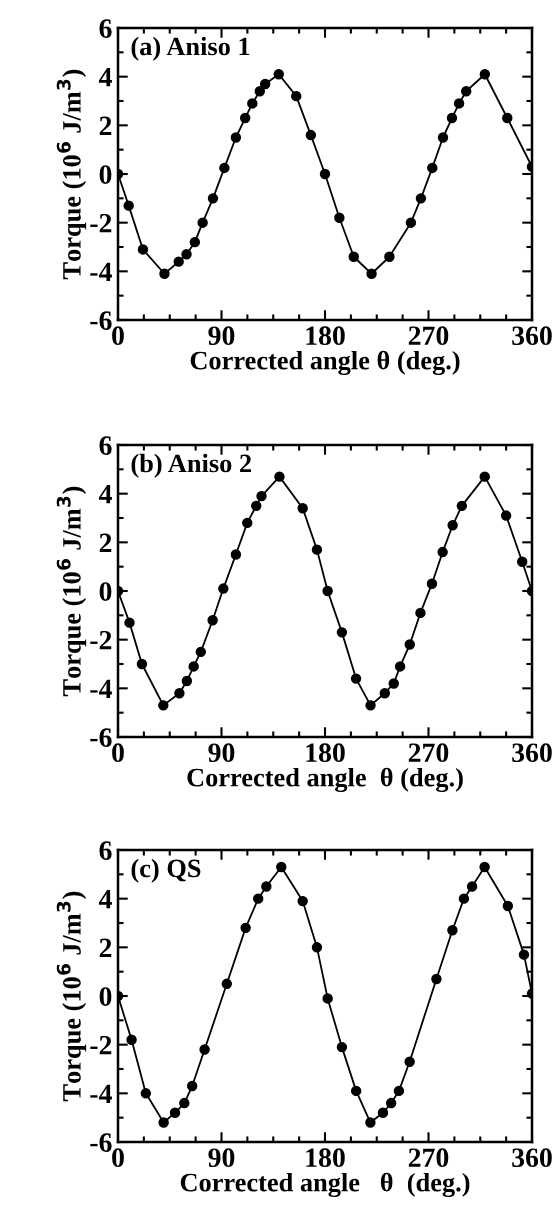 This screenshot has height=1219, width=556. Describe the element at coordinates (191, 465) in the screenshot. I see `chart-title: (b) Aniso 2` at that location.